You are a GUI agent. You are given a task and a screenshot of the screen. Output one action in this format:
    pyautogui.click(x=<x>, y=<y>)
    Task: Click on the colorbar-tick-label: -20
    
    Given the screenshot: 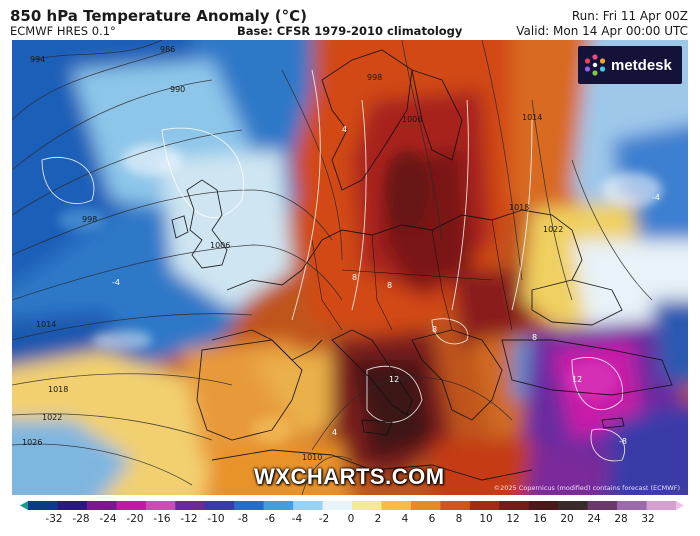 What is the action you would take?
    pyautogui.click(x=135, y=519)
    